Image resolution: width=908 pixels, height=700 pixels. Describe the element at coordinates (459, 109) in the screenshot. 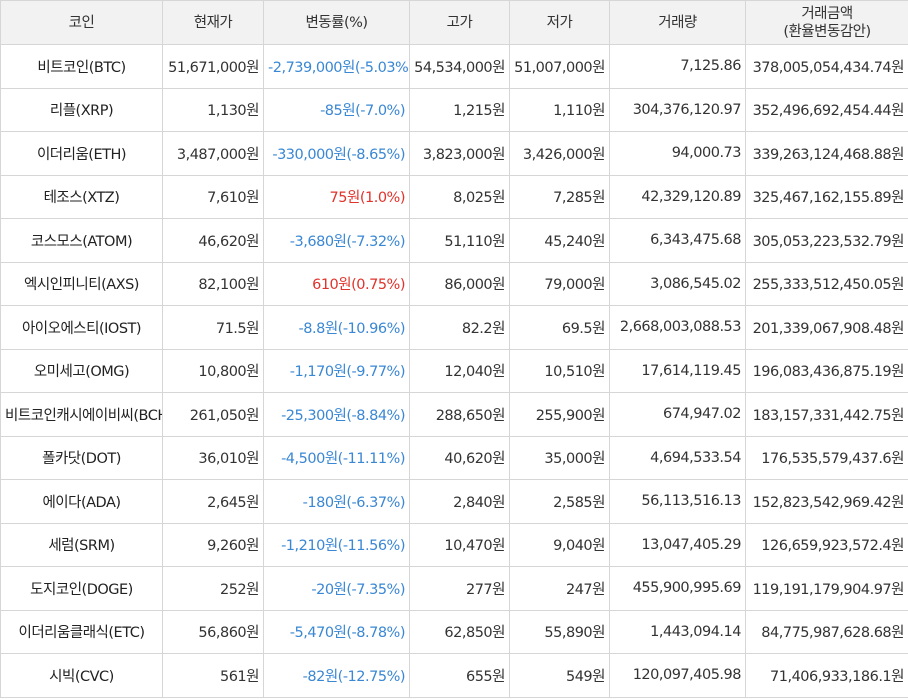

I see `high-cell: 1,215원` at that location.